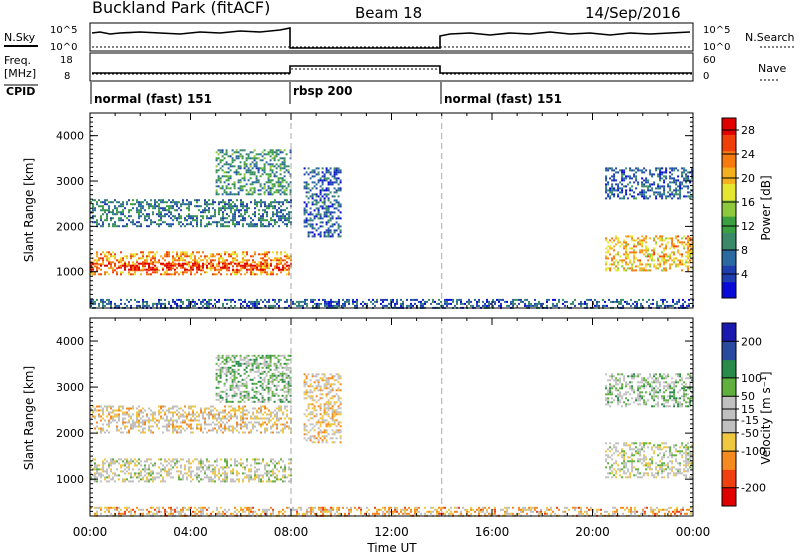  Describe the element at coordinates (503, 99) in the screenshot. I see `cpid-segment-3: normal (fast) 151` at that location.